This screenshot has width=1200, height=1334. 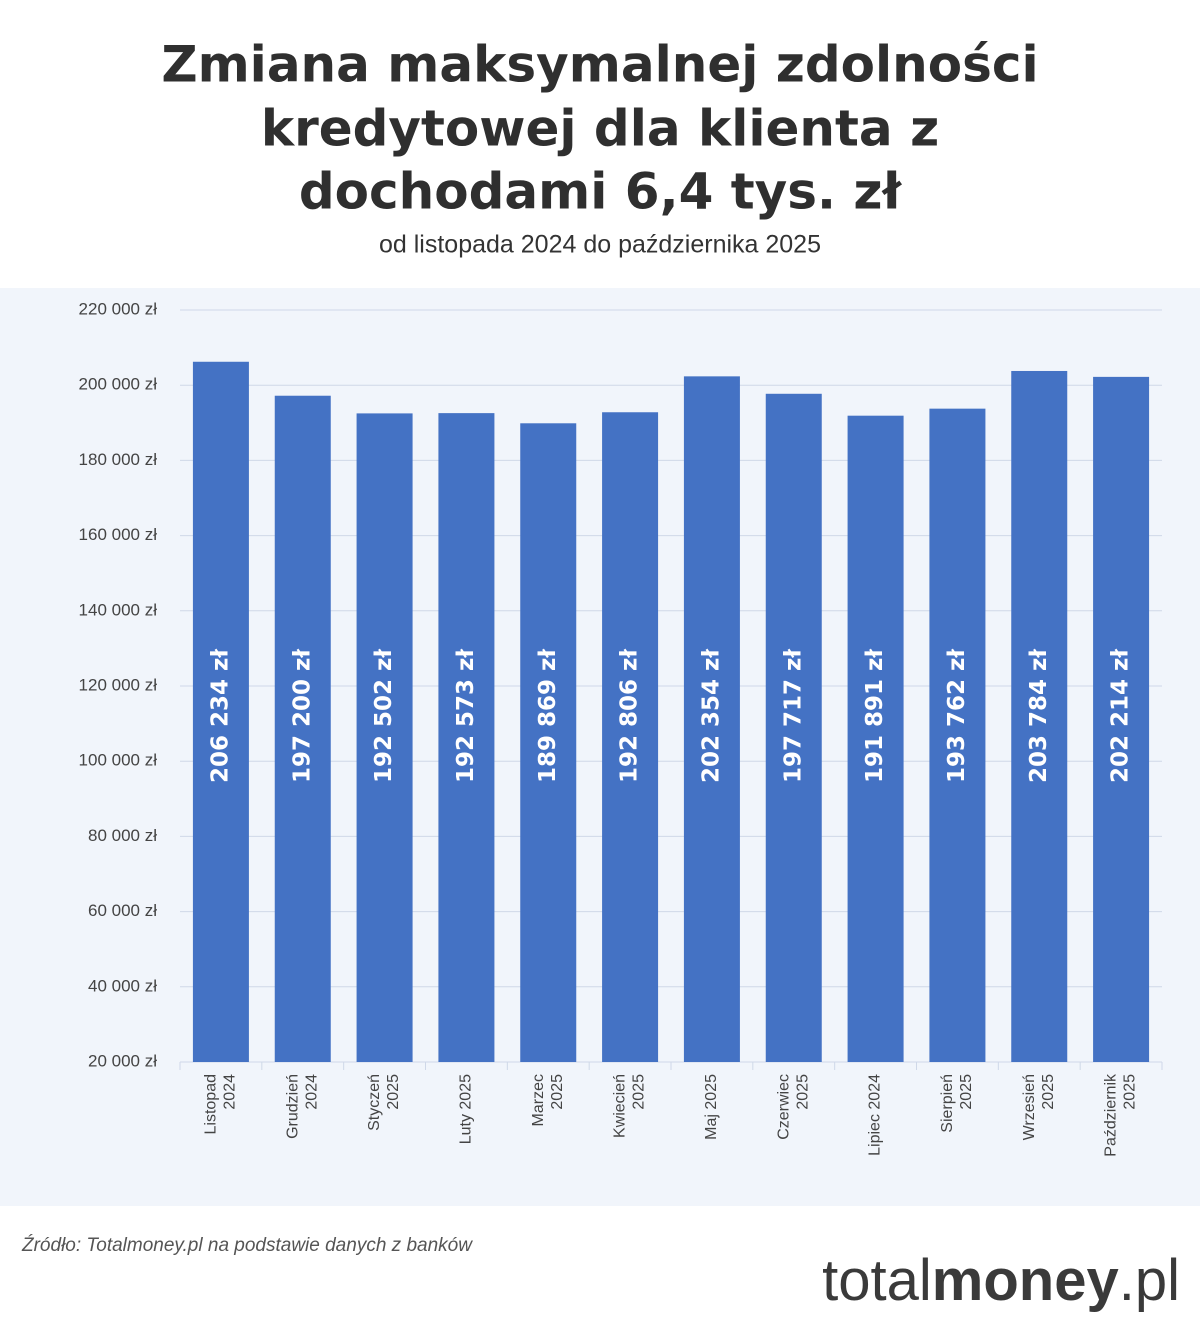 I want to click on chart-subtitle: od listopada 2024 do października 2025, so click(x=600, y=245).